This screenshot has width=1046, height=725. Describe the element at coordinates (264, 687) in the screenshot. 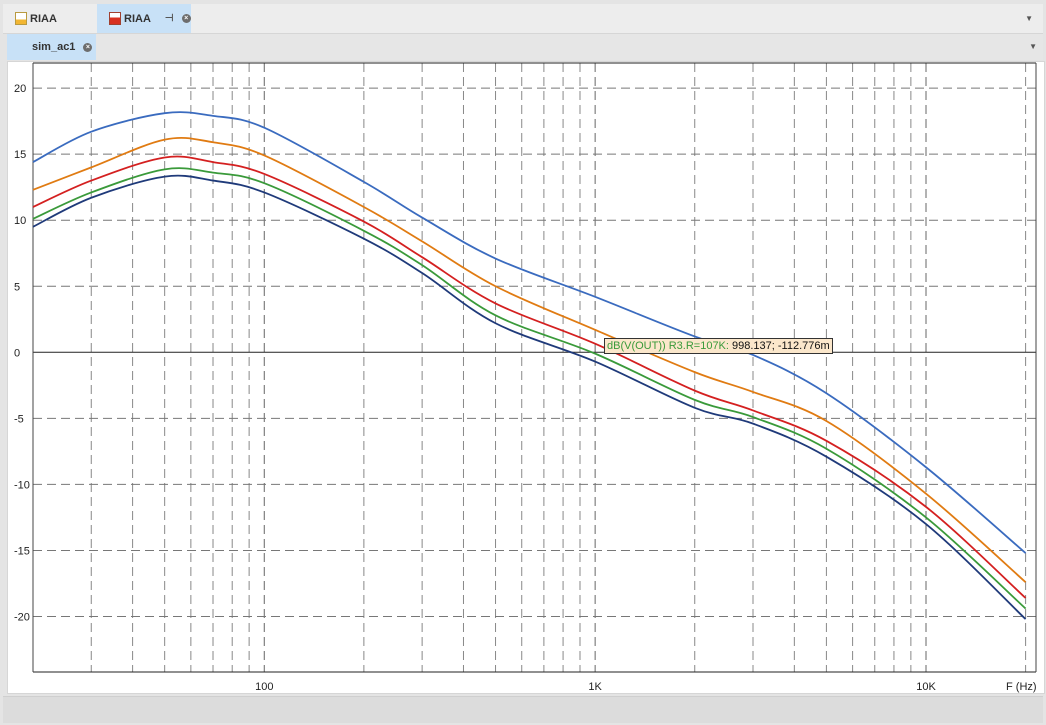

I see `x-tick-label: 100` at that location.